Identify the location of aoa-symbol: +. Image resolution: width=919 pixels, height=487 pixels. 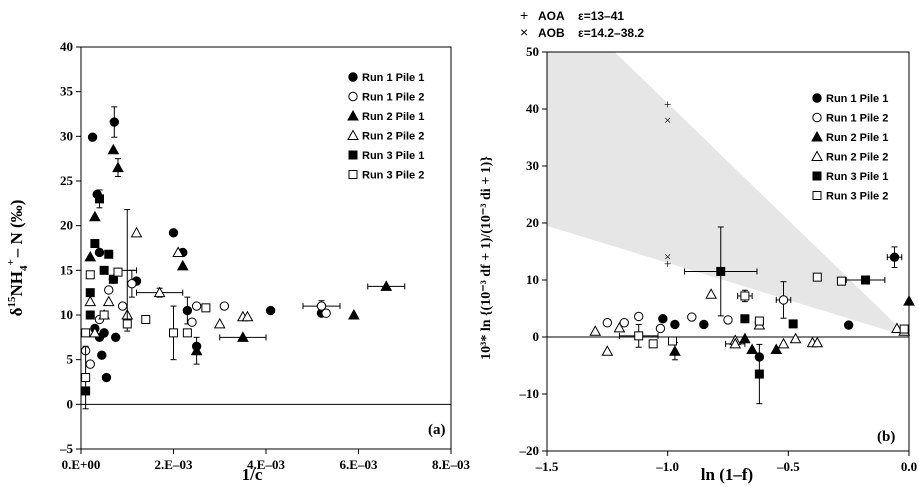
(524, 15).